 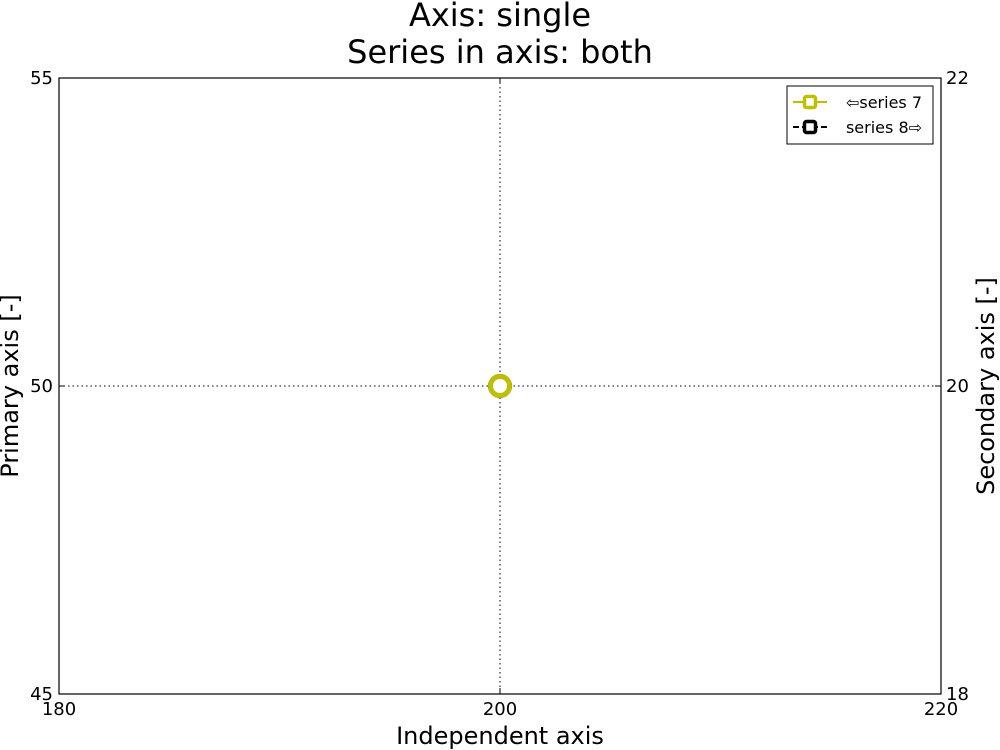 I want to click on data-series, so click(x=500, y=386).